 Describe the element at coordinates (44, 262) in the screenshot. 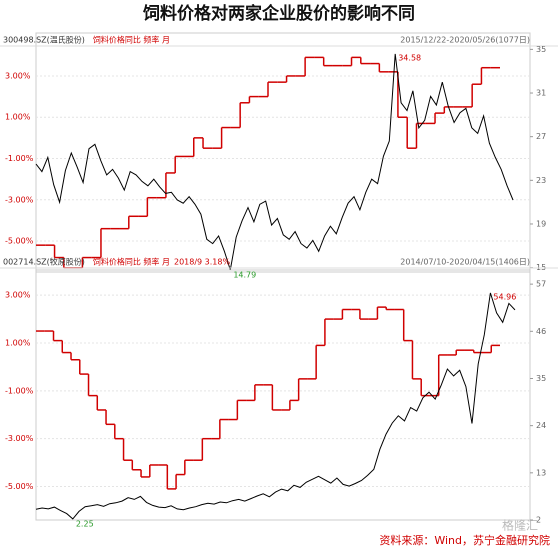

I see `legend-label: 002714.SZ(牧原股份)` at that location.